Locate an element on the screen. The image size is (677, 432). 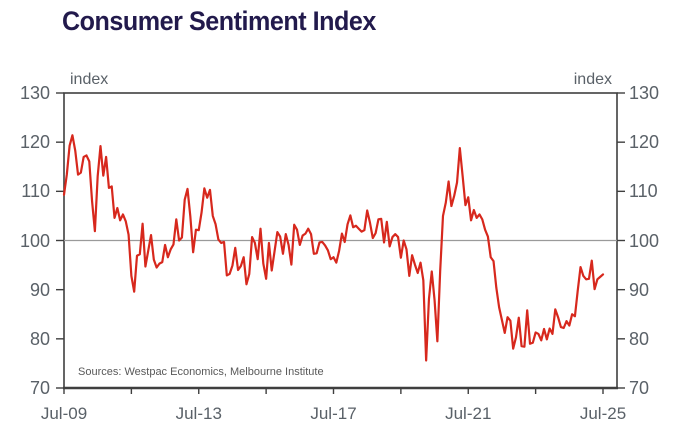
axis-unit-label-right: index is located at coordinates (592, 79).